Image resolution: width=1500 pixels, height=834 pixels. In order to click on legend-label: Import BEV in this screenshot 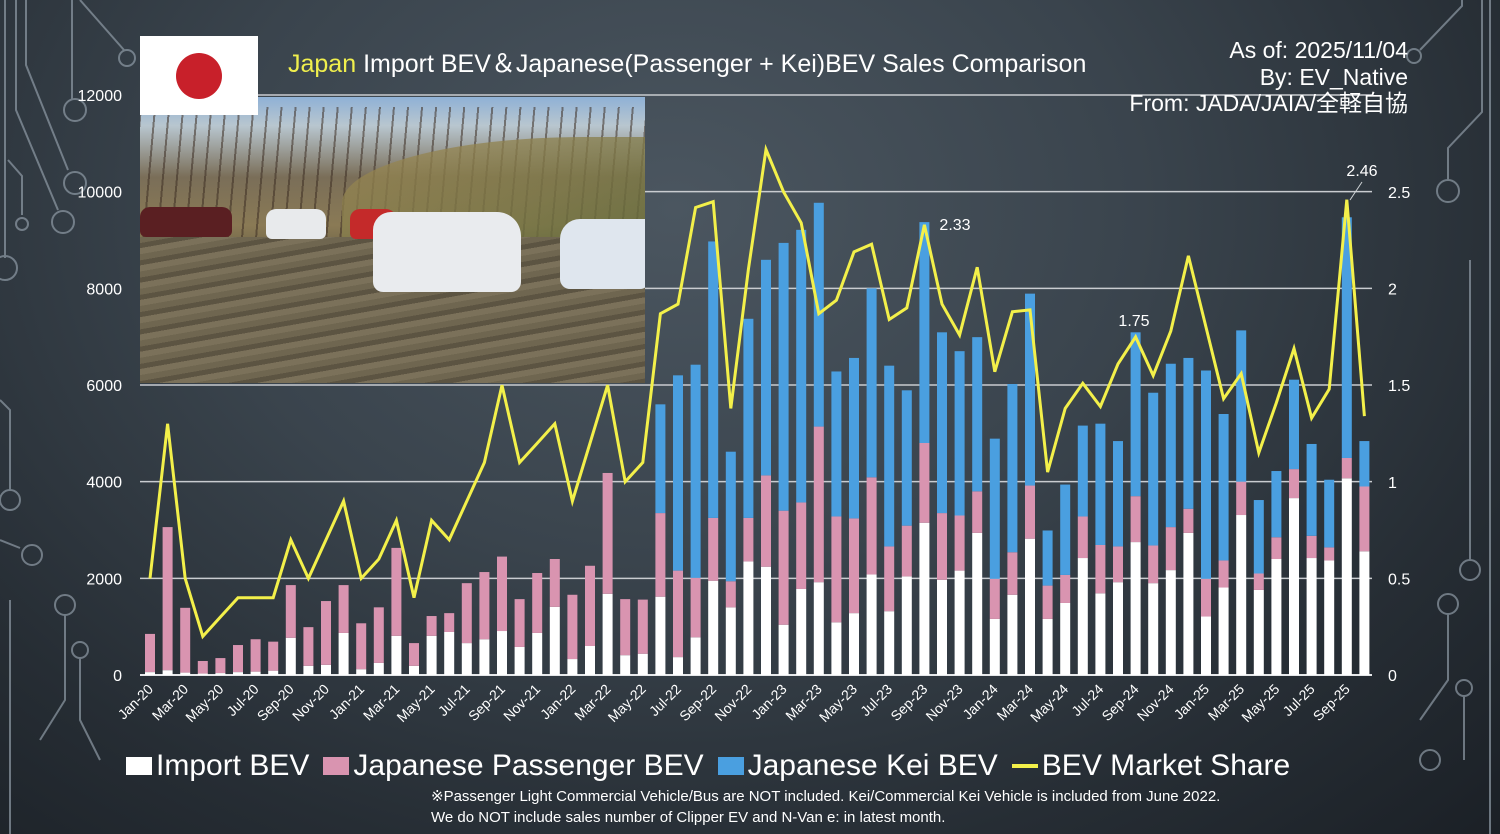, I will do `click(233, 765)`.